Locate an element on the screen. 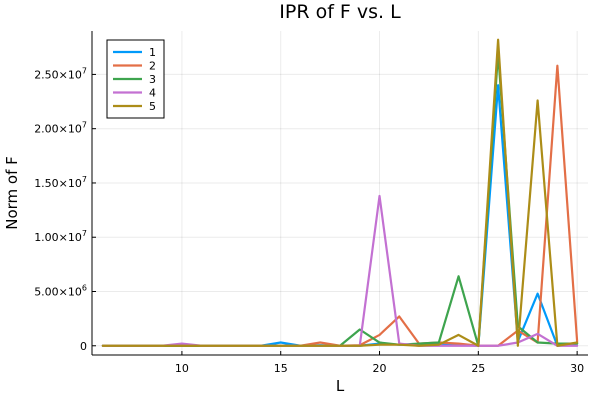  y-tick-label: 2.00×10⁷ is located at coordinates (60, 128).